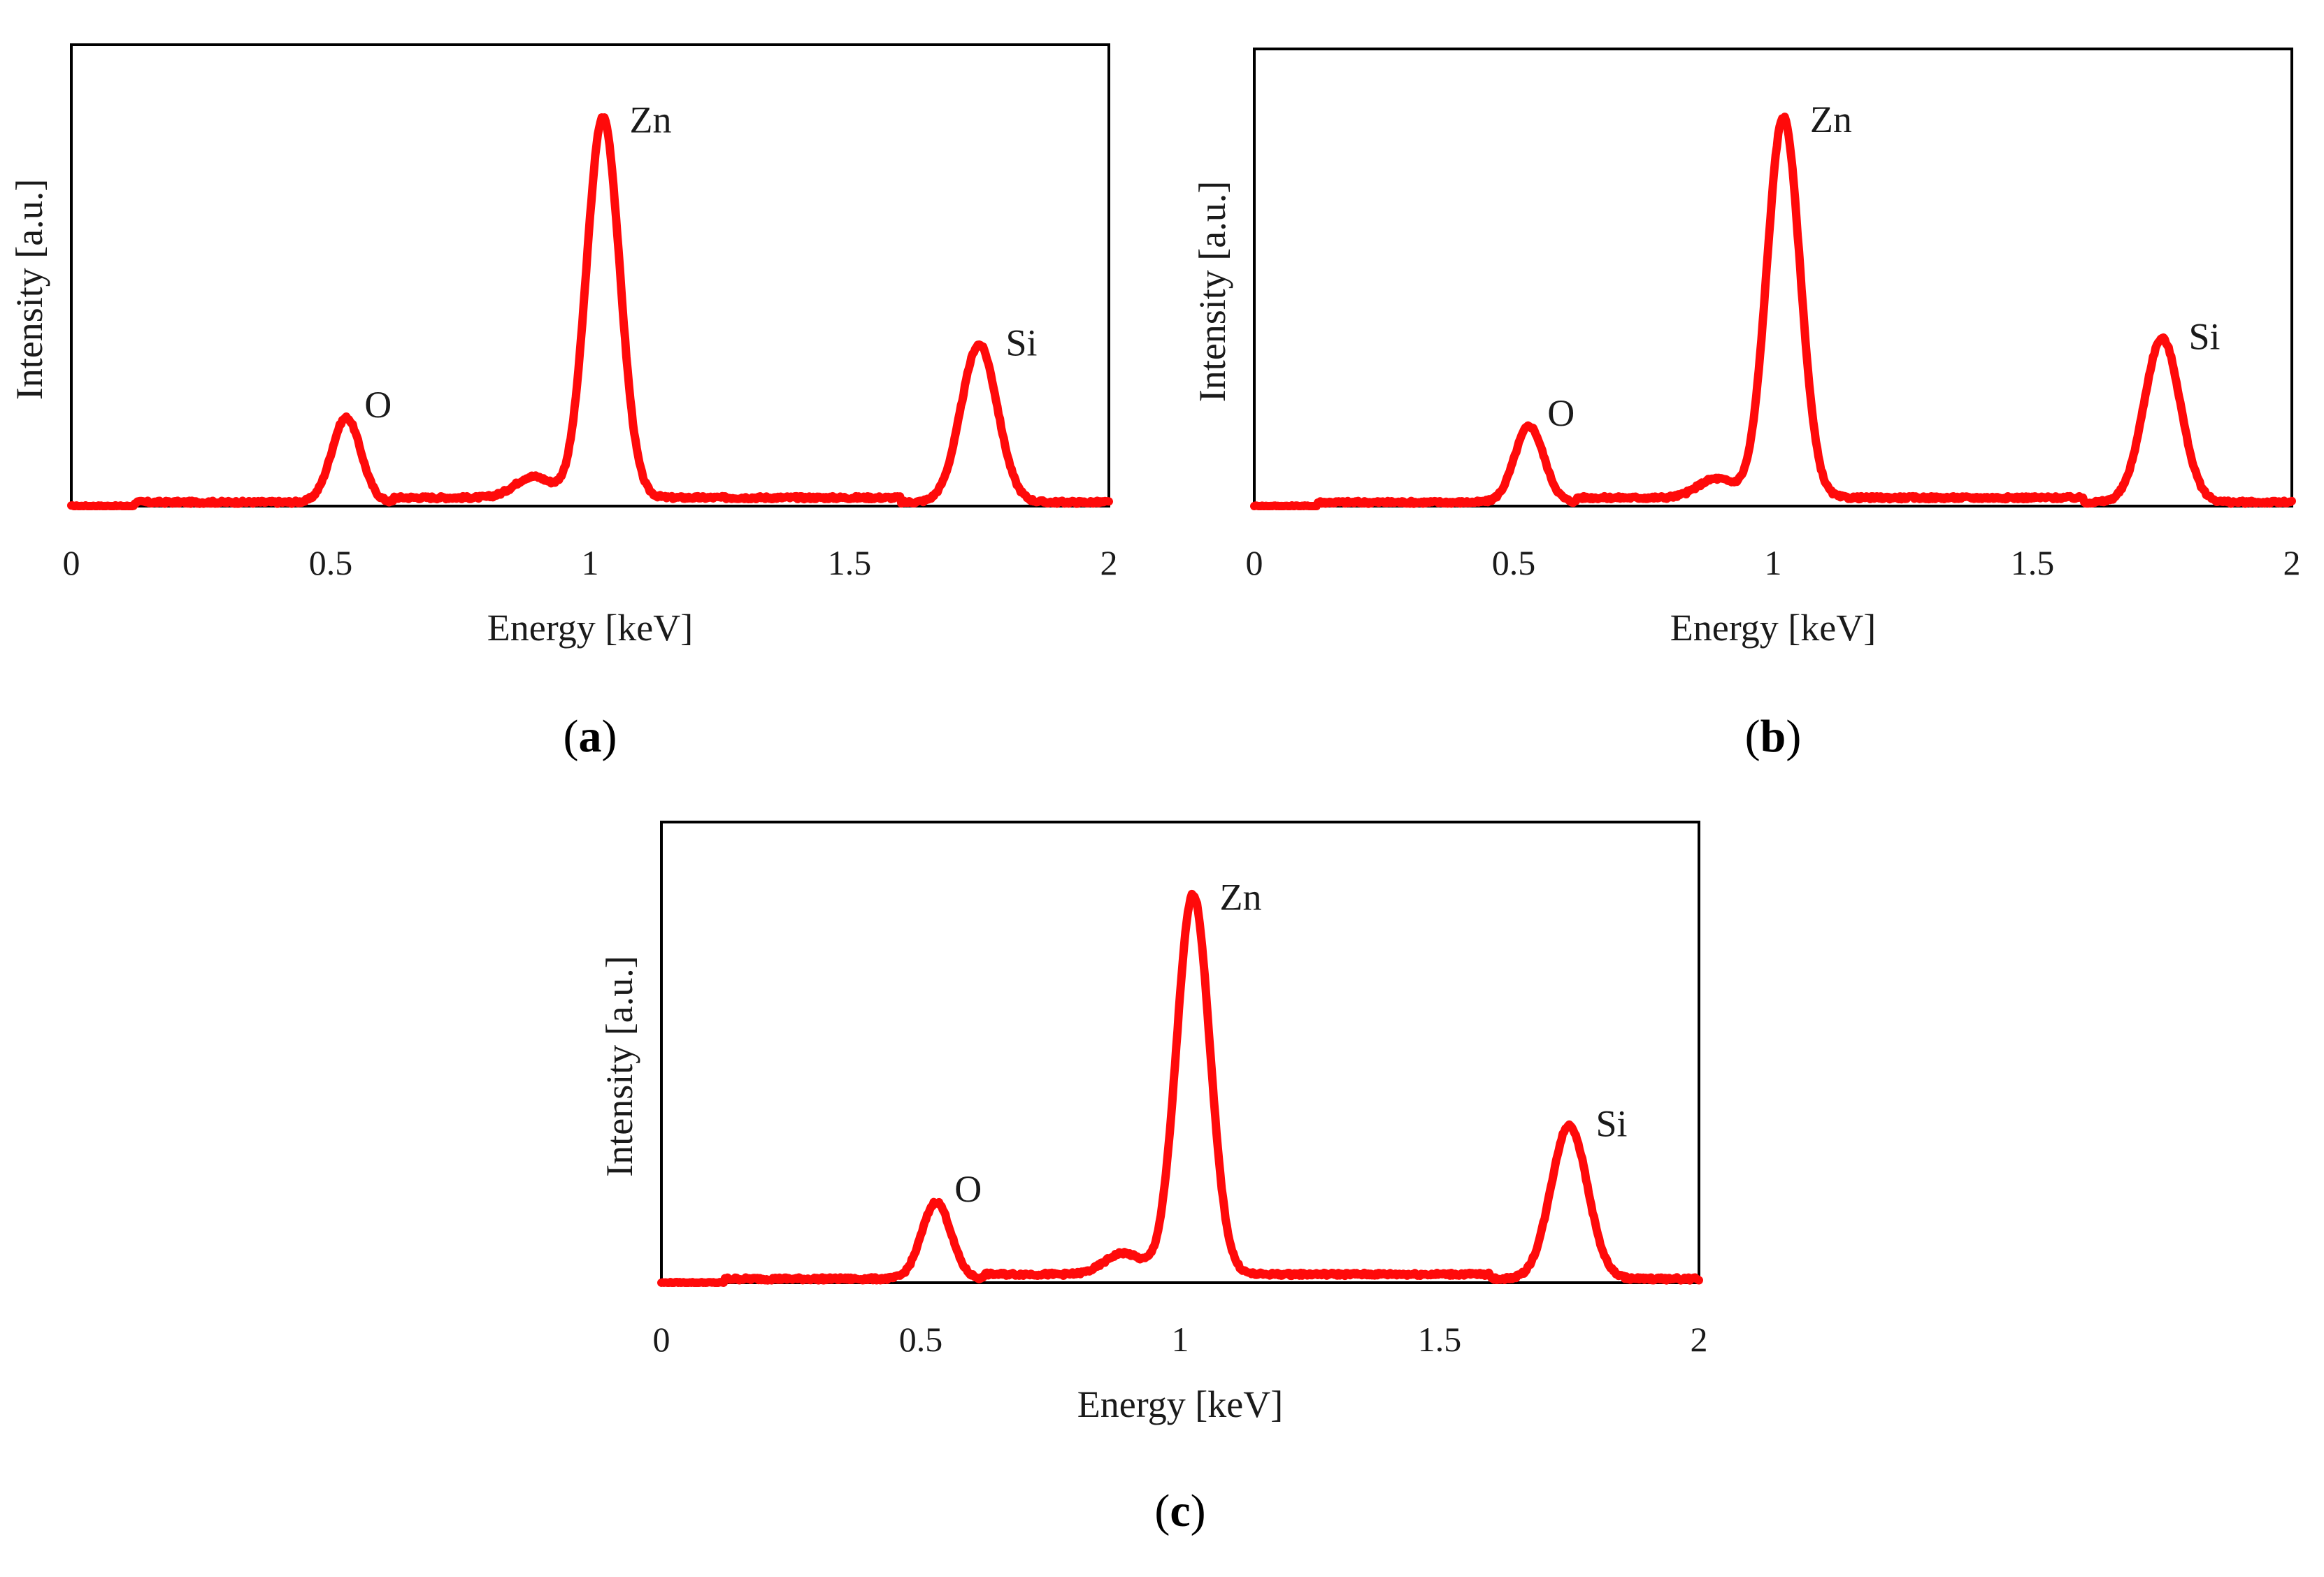  I want to click on panel-caption: (b), so click(1773, 736).